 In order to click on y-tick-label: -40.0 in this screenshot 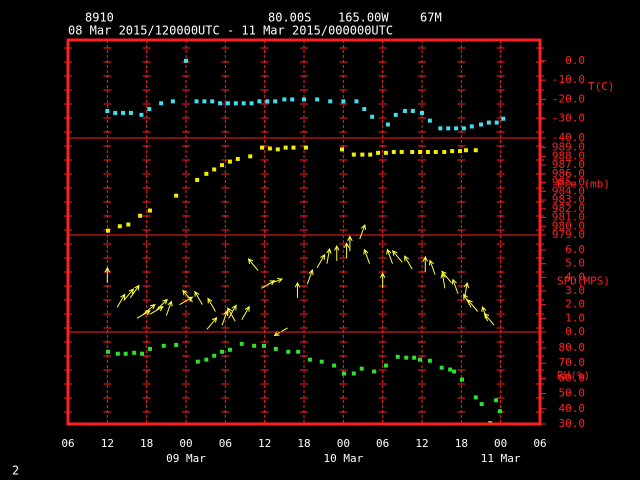, I will do `click(568, 137)`.